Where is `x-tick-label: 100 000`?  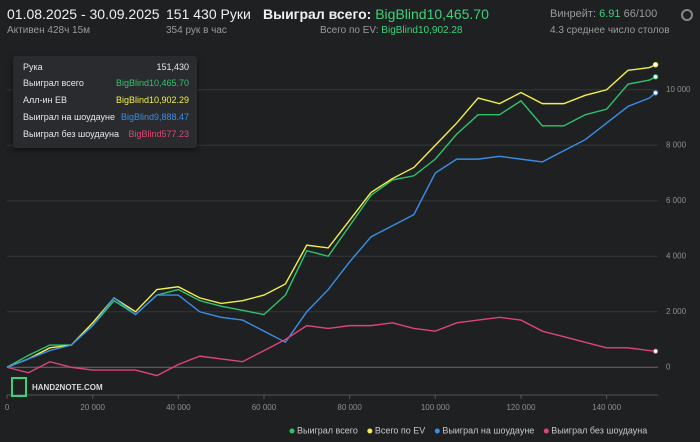
x-tick-label: 100 000 is located at coordinates (435, 407).